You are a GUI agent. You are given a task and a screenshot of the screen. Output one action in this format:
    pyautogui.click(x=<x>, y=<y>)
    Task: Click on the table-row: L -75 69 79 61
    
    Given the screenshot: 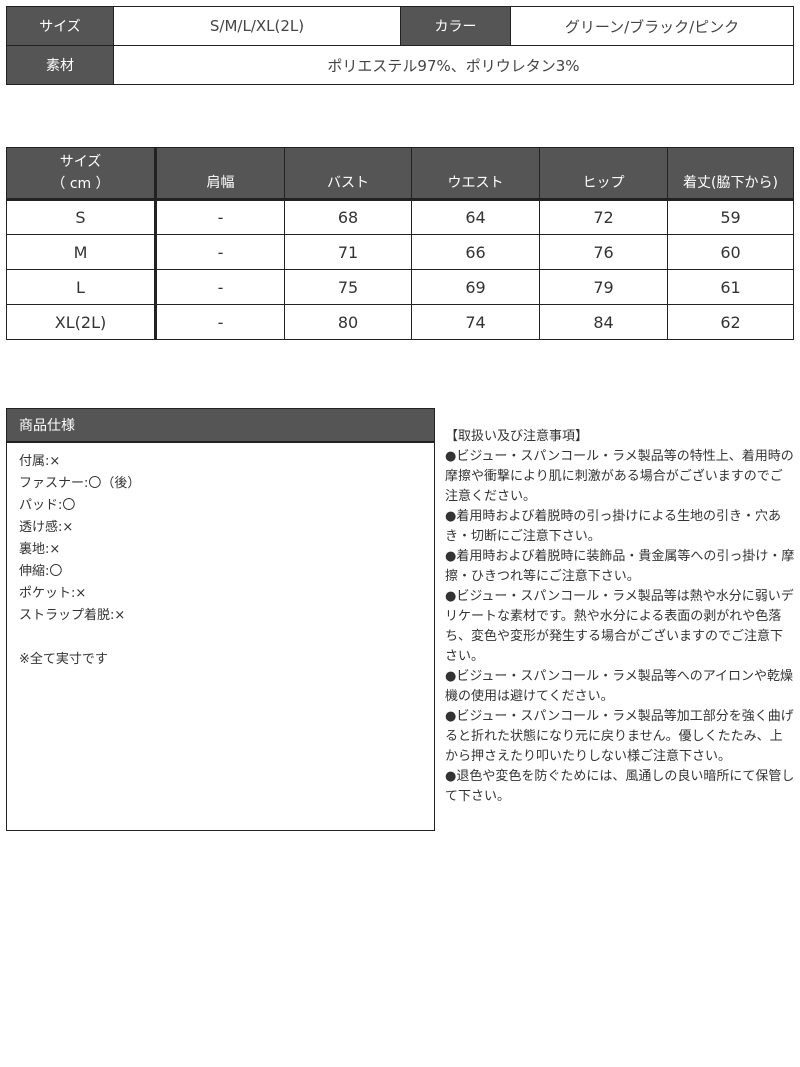 What is the action you would take?
    pyautogui.click(x=400, y=287)
    